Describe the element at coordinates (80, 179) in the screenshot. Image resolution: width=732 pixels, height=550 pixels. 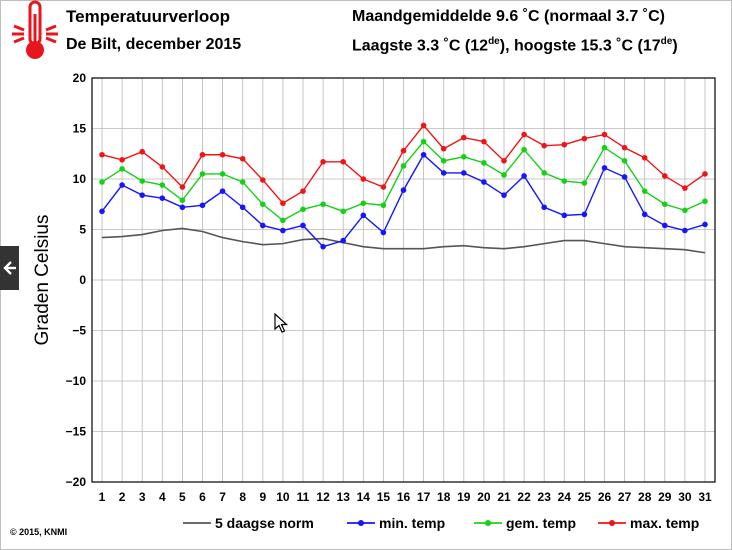
I see `y-tick-label: 10` at that location.